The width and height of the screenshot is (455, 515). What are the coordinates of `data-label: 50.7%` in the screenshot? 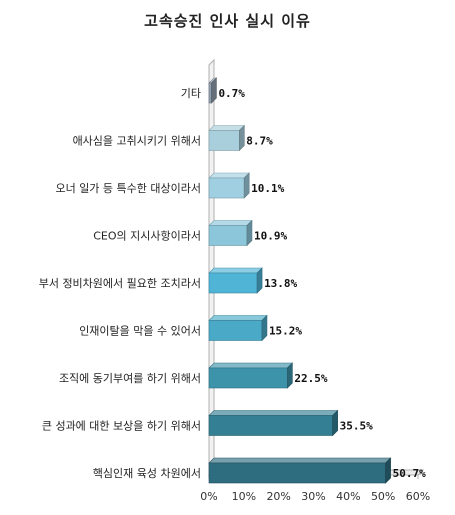 It's located at (409, 473).